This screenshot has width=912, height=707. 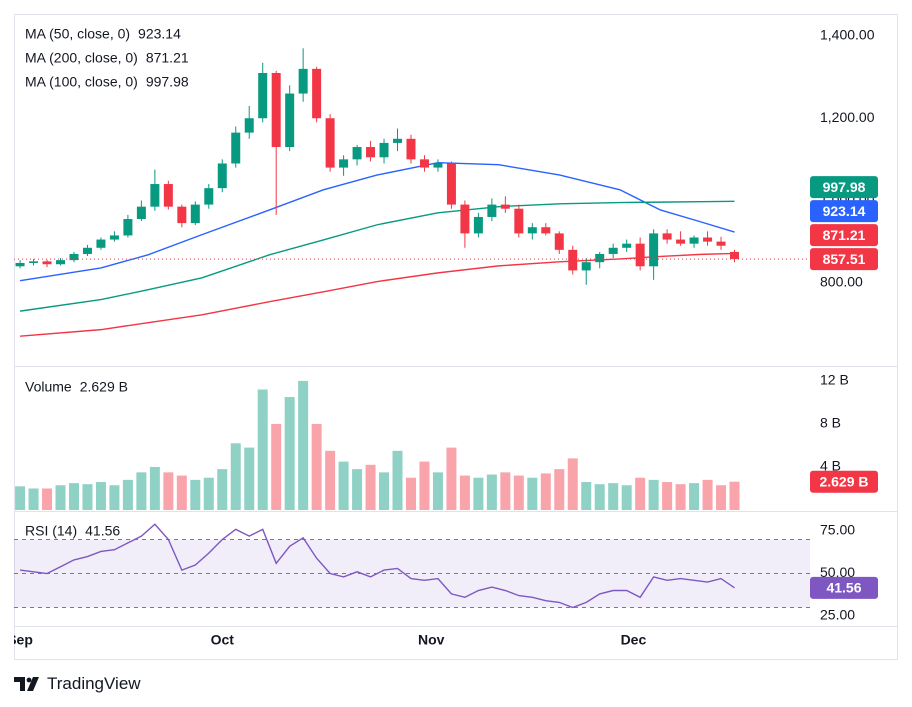 I want to click on legend-value: 923.14, so click(x=159, y=34).